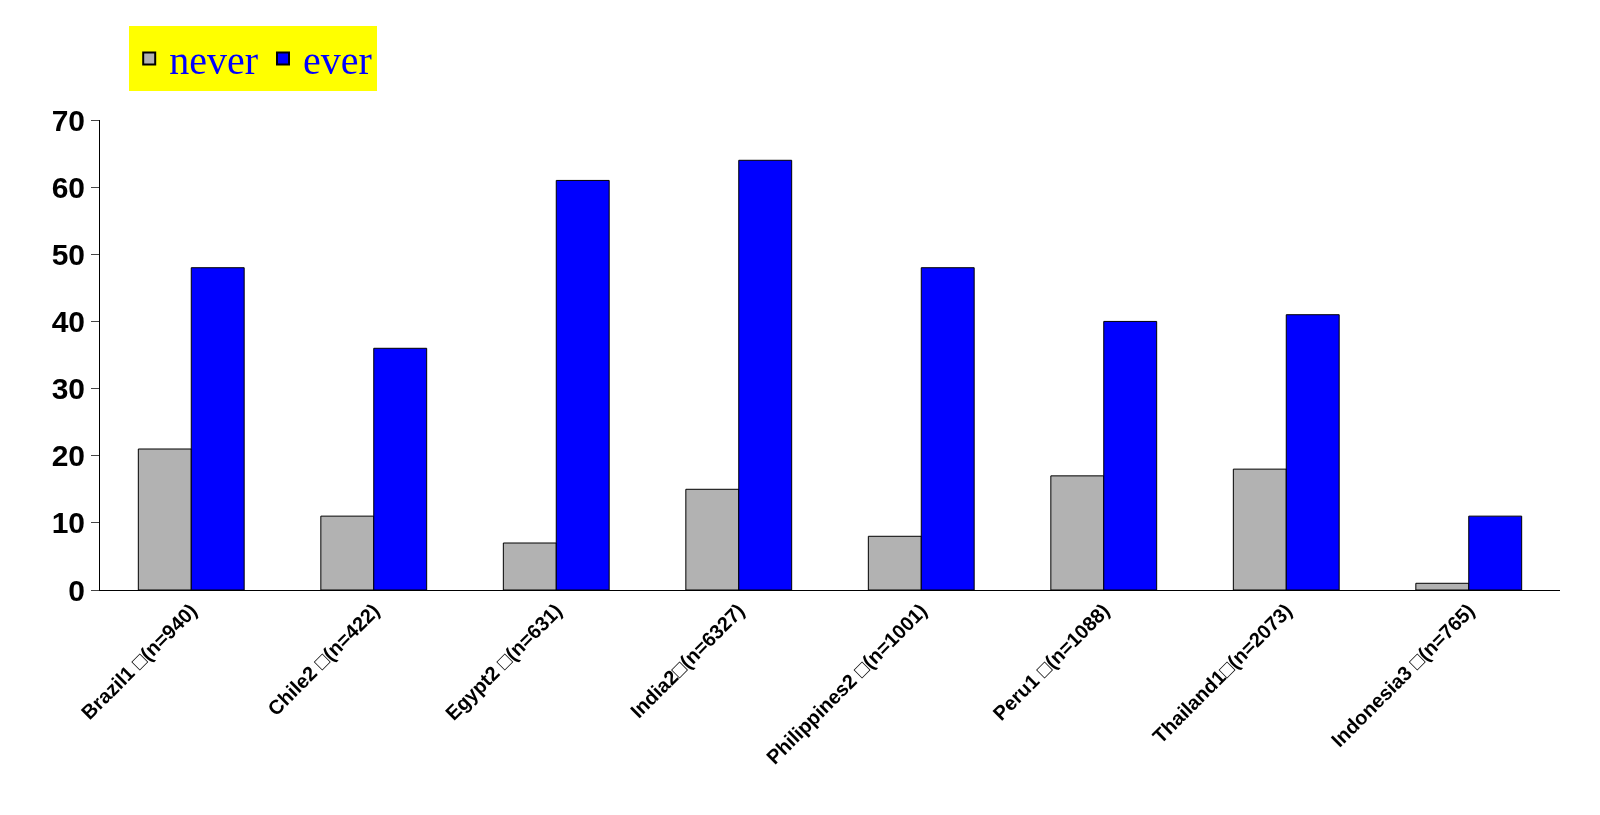 The width and height of the screenshot is (1600, 815). Describe the element at coordinates (68, 254) in the screenshot. I see `y-tick-label: 50` at that location.